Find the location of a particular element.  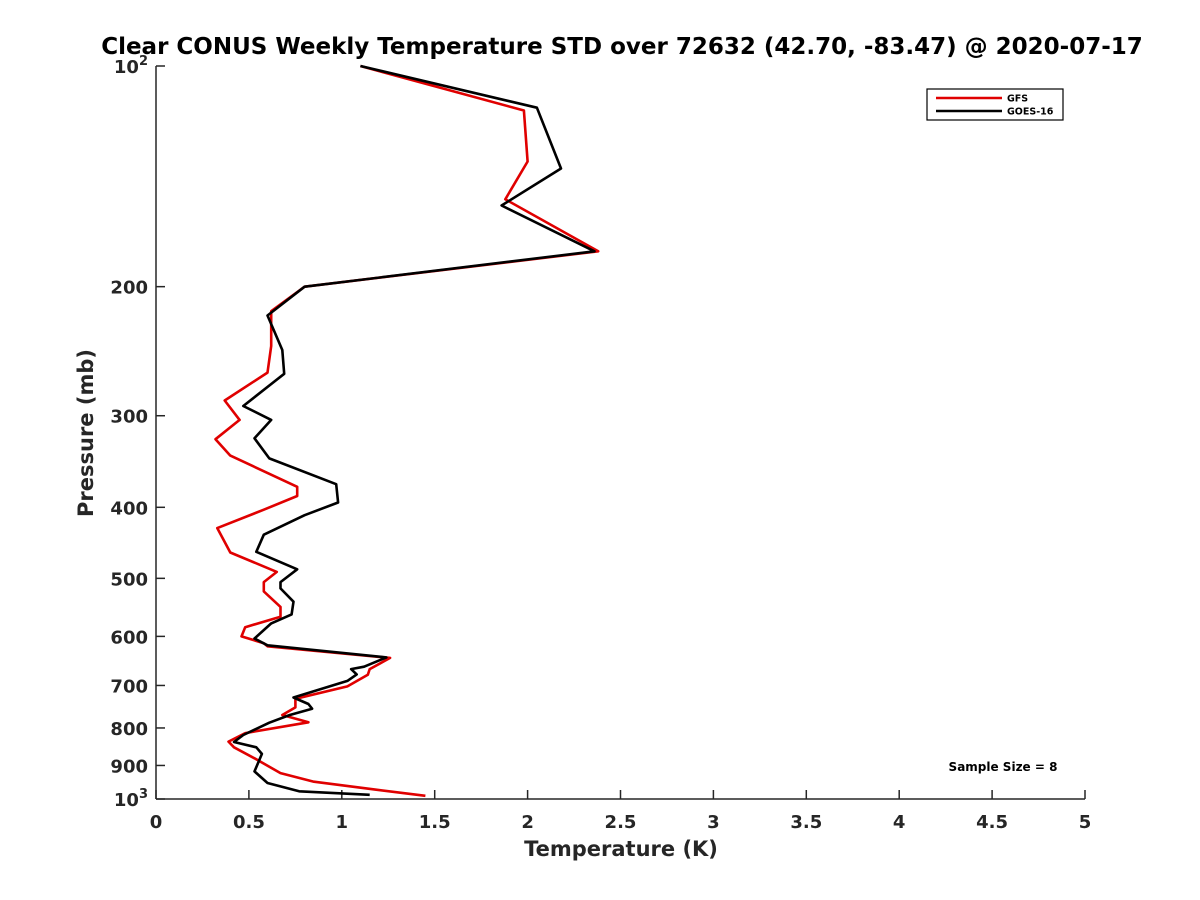

legend-label-gfs: GFS is located at coordinates (1017, 99).